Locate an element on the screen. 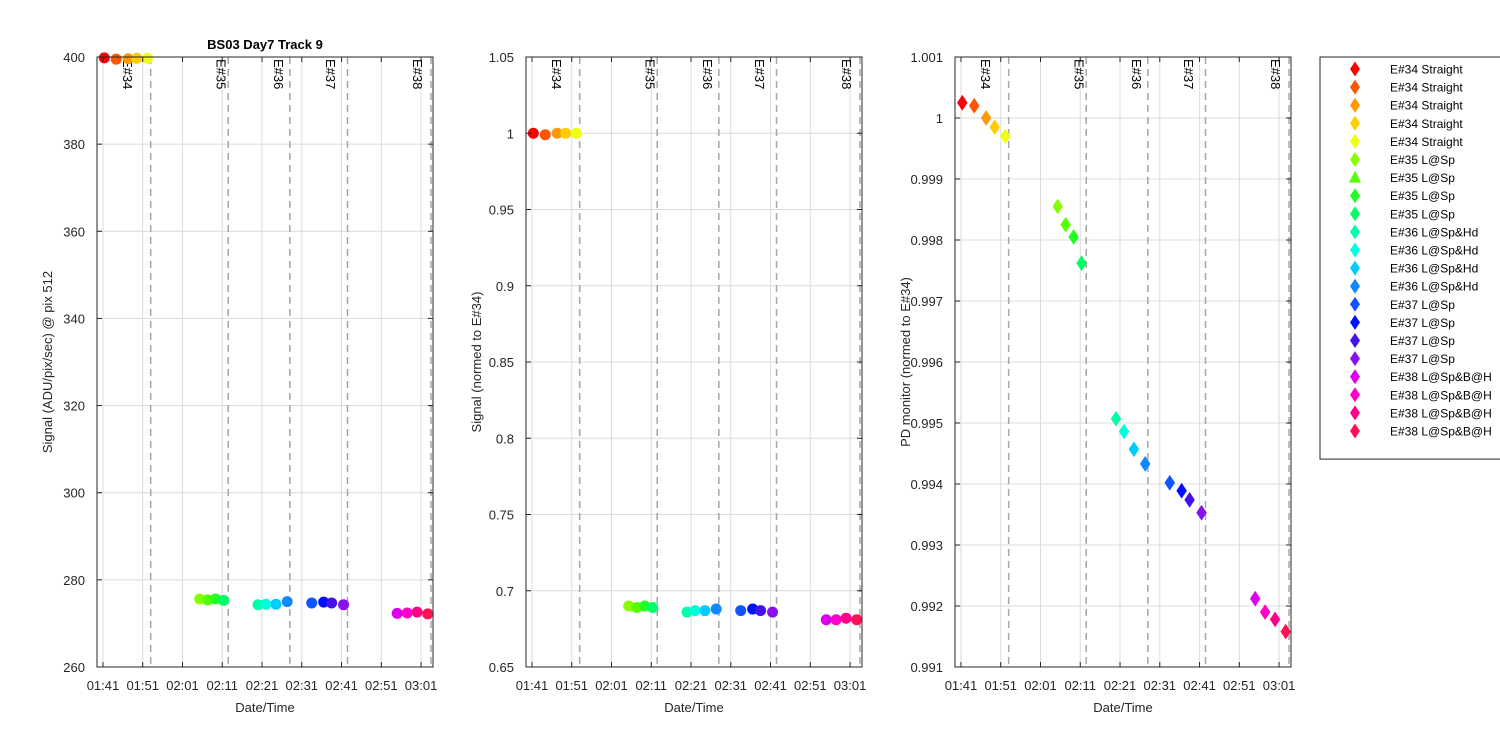 The width and height of the screenshot is (1500, 750). y-tick-label: 0.75 is located at coordinates (501, 515).